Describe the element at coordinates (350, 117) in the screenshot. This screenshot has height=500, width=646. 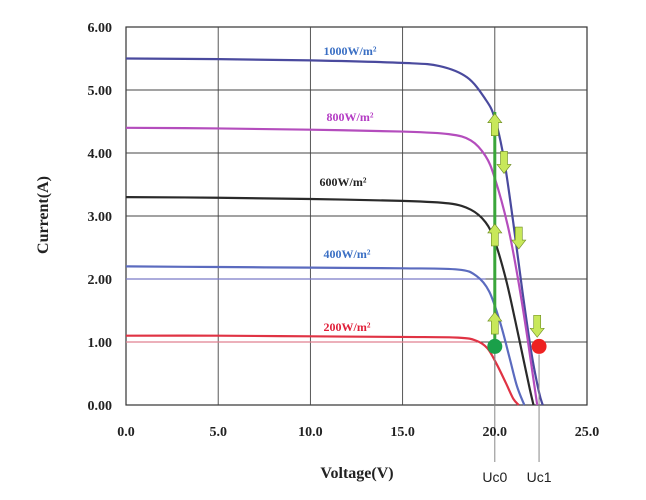
I see `series-label: 800W/m²` at that location.